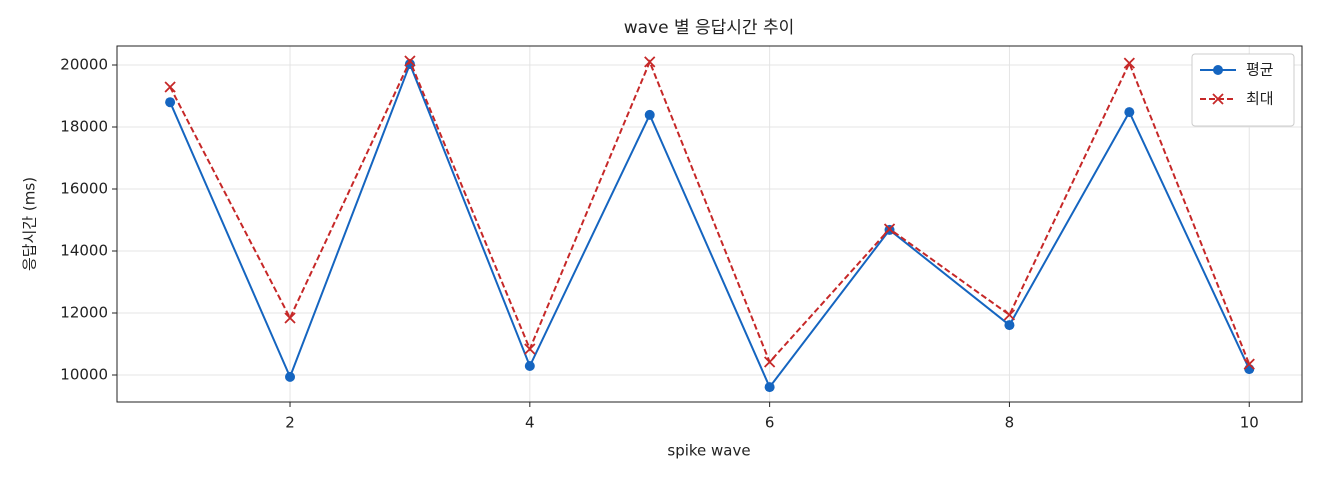 The height and width of the screenshot is (484, 1320). What do you see at coordinates (84, 251) in the screenshot?
I see `y-tick-label: 14000` at bounding box center [84, 251].